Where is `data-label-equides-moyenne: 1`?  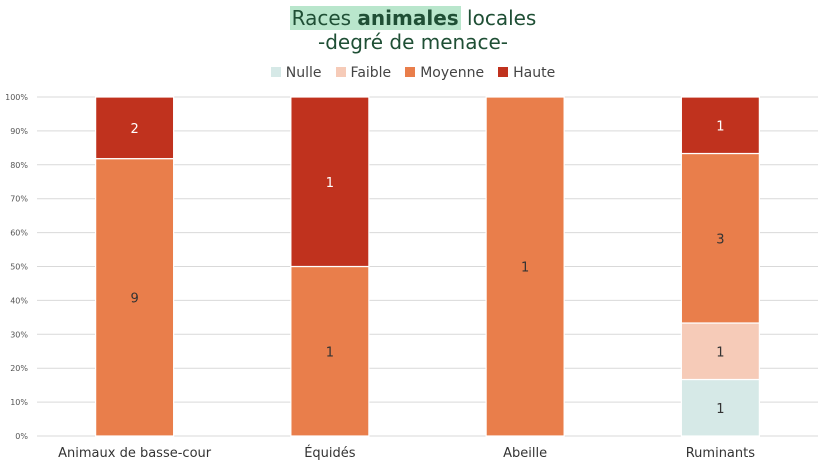
data-label-equides-moyenne: 1 is located at coordinates (330, 352).